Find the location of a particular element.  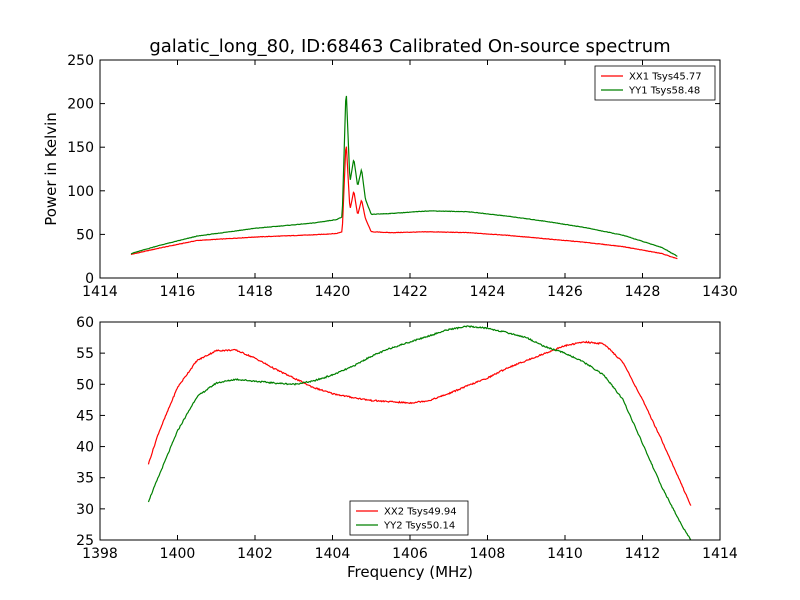

y-tick-label: 30 is located at coordinates (85, 510).